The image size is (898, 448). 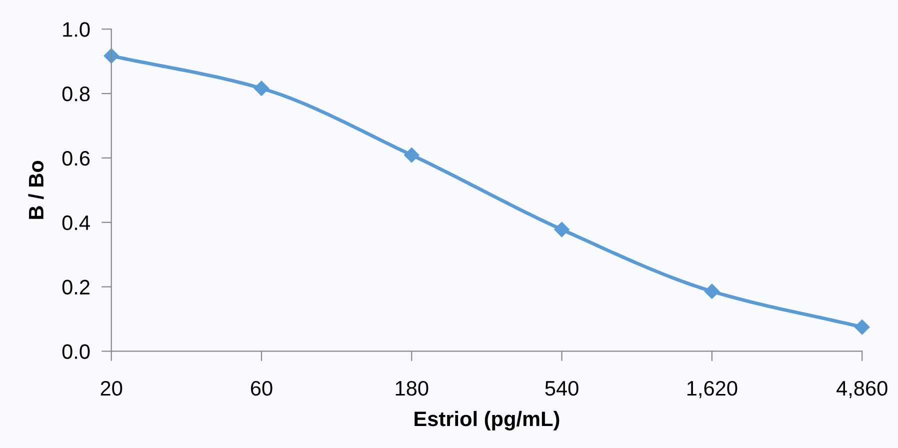 What do you see at coordinates (712, 389) in the screenshot?
I see `x-tick-label: 1,620` at bounding box center [712, 389].